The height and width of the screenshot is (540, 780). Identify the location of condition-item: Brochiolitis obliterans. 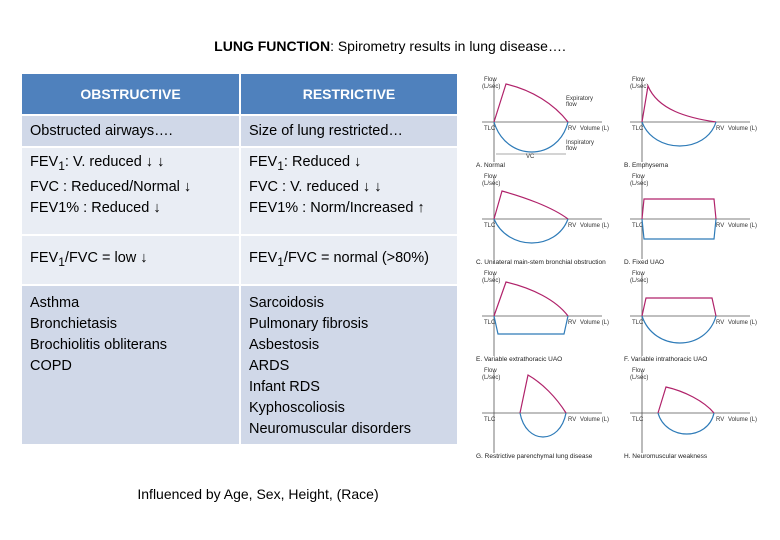
(99, 345).